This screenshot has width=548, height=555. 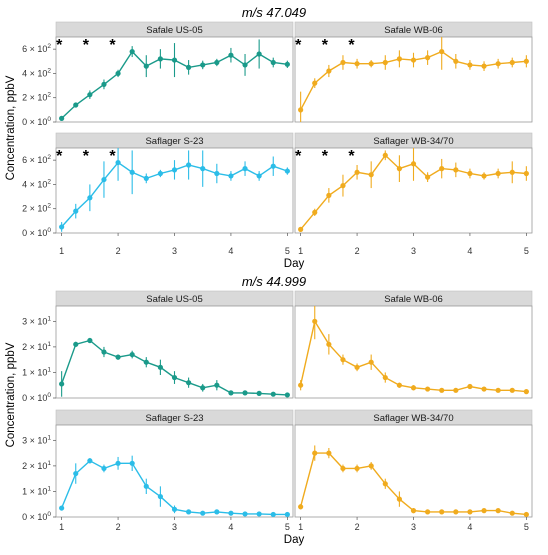 What do you see at coordinates (11, 394) in the screenshot?
I see `y-axis-title: Concentration, ppbV` at bounding box center [11, 394].